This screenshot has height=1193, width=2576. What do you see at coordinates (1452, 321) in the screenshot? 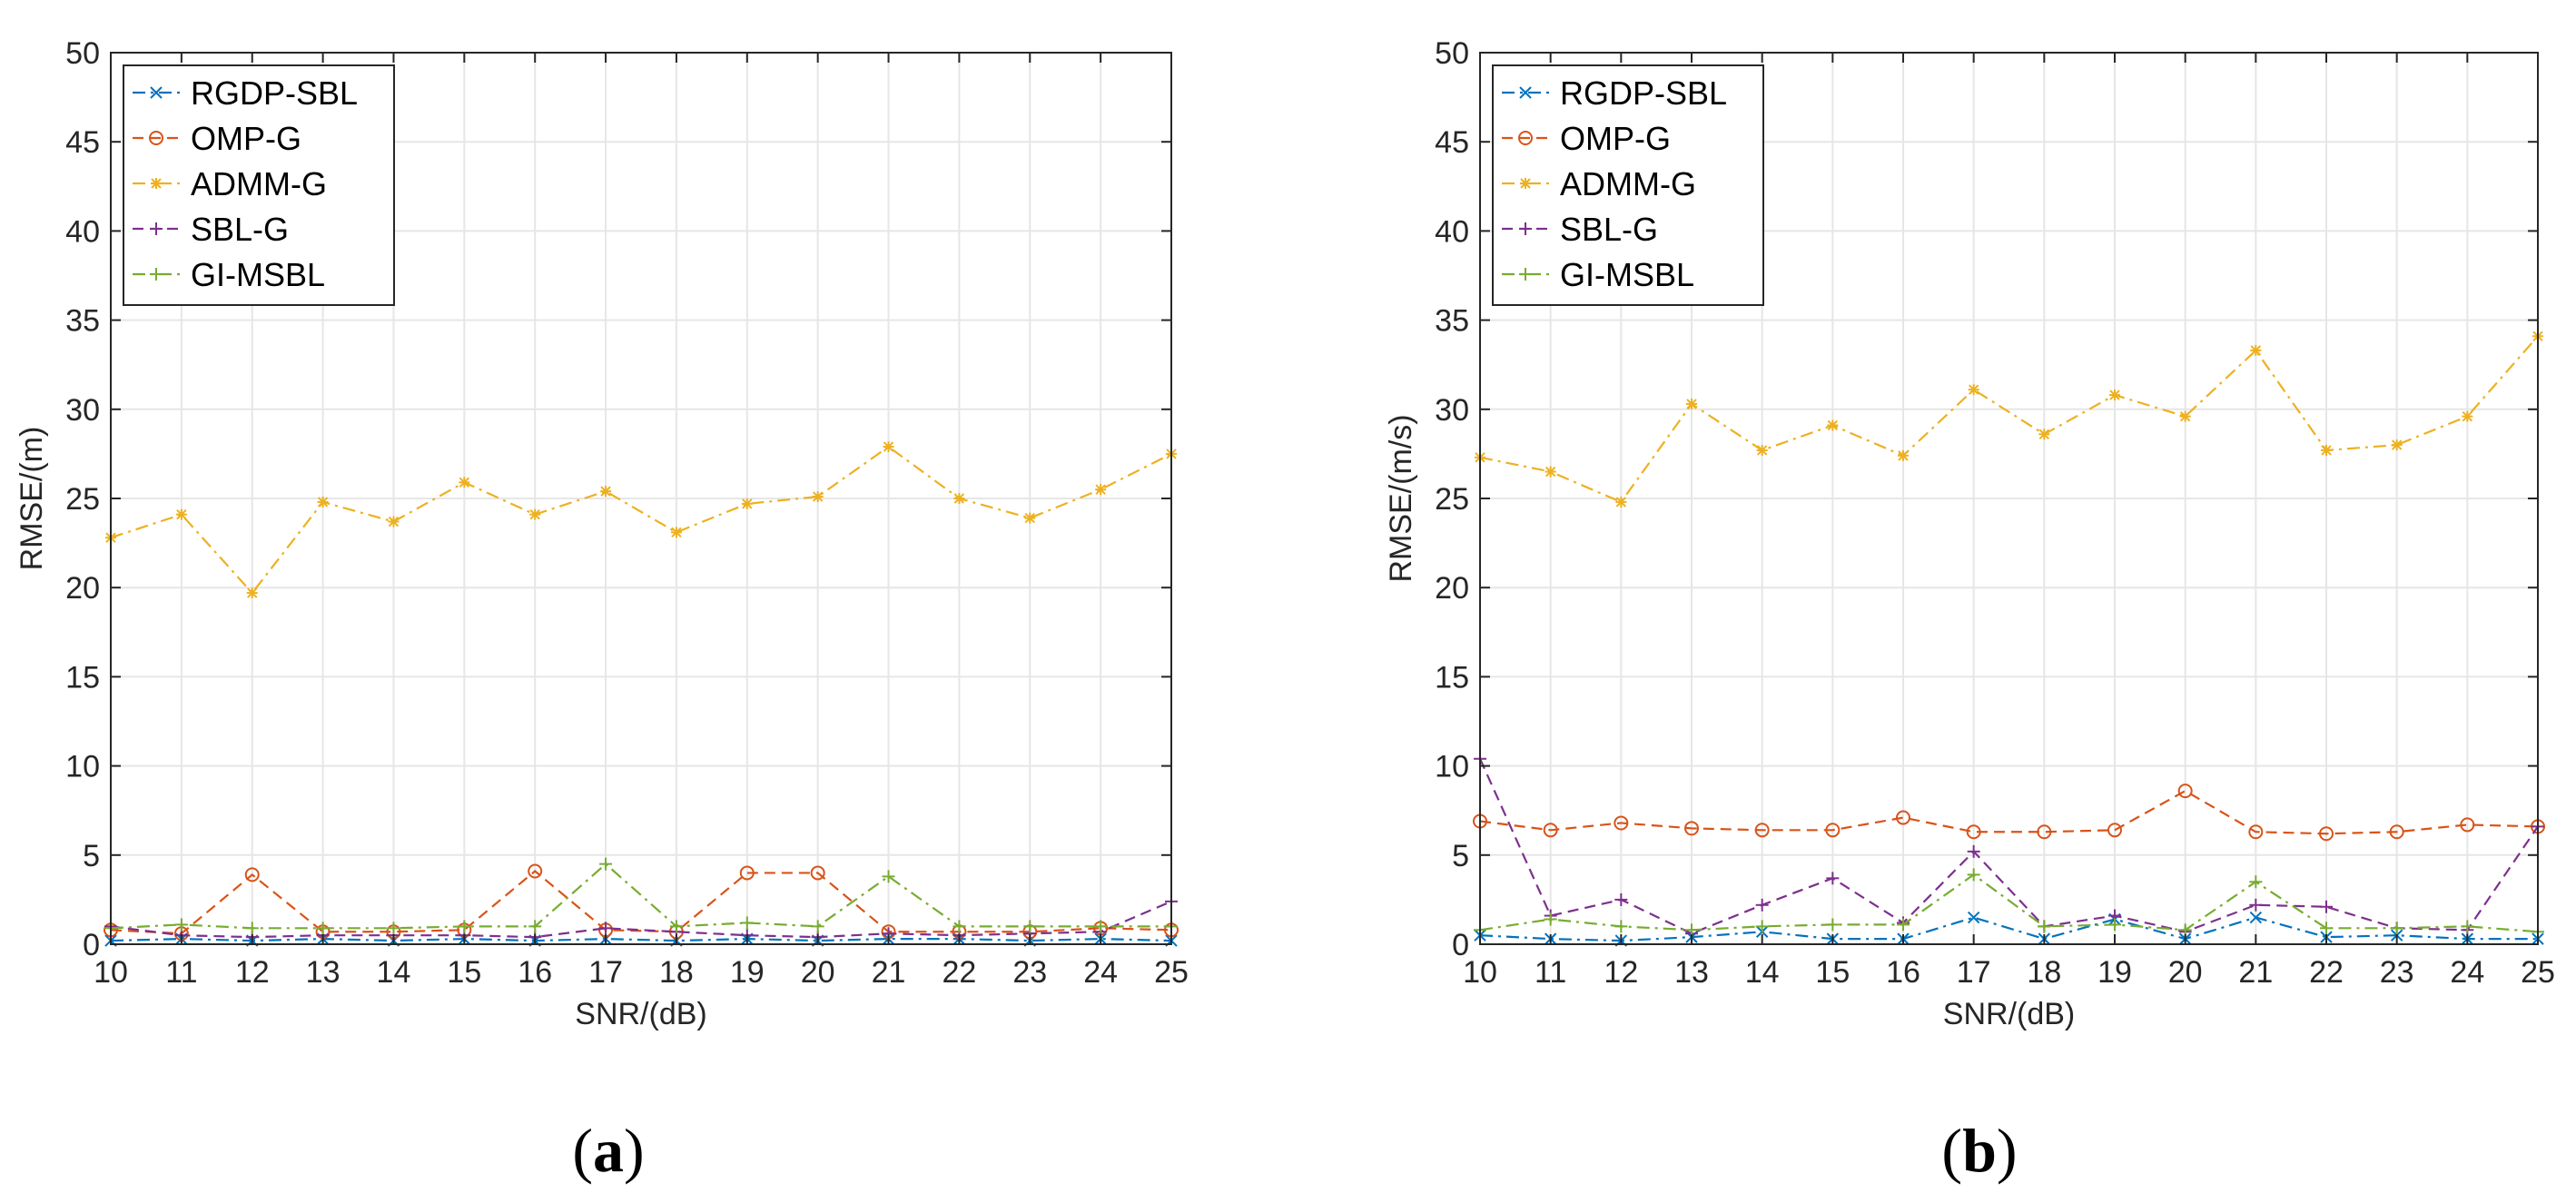
I see `y-tick-label: 35` at bounding box center [1452, 321].